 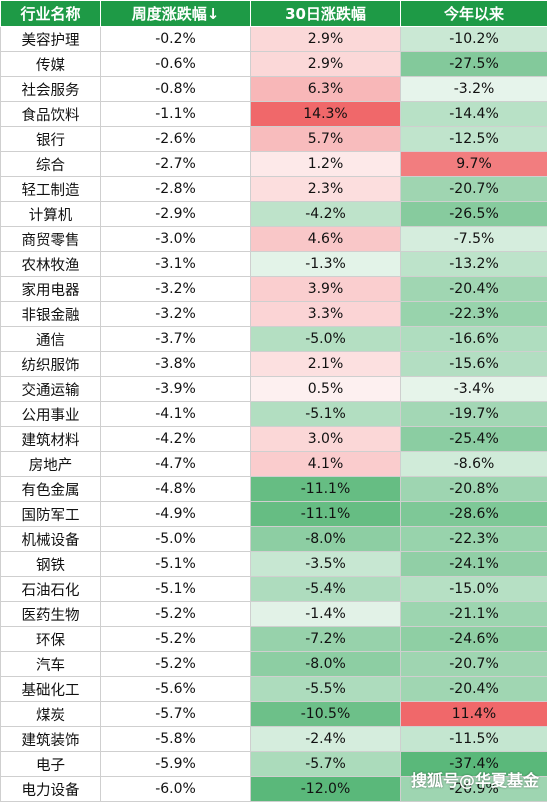 I want to click on table-row: 传媒-0.6%2.9%-27.5%, so click(x=274, y=64).